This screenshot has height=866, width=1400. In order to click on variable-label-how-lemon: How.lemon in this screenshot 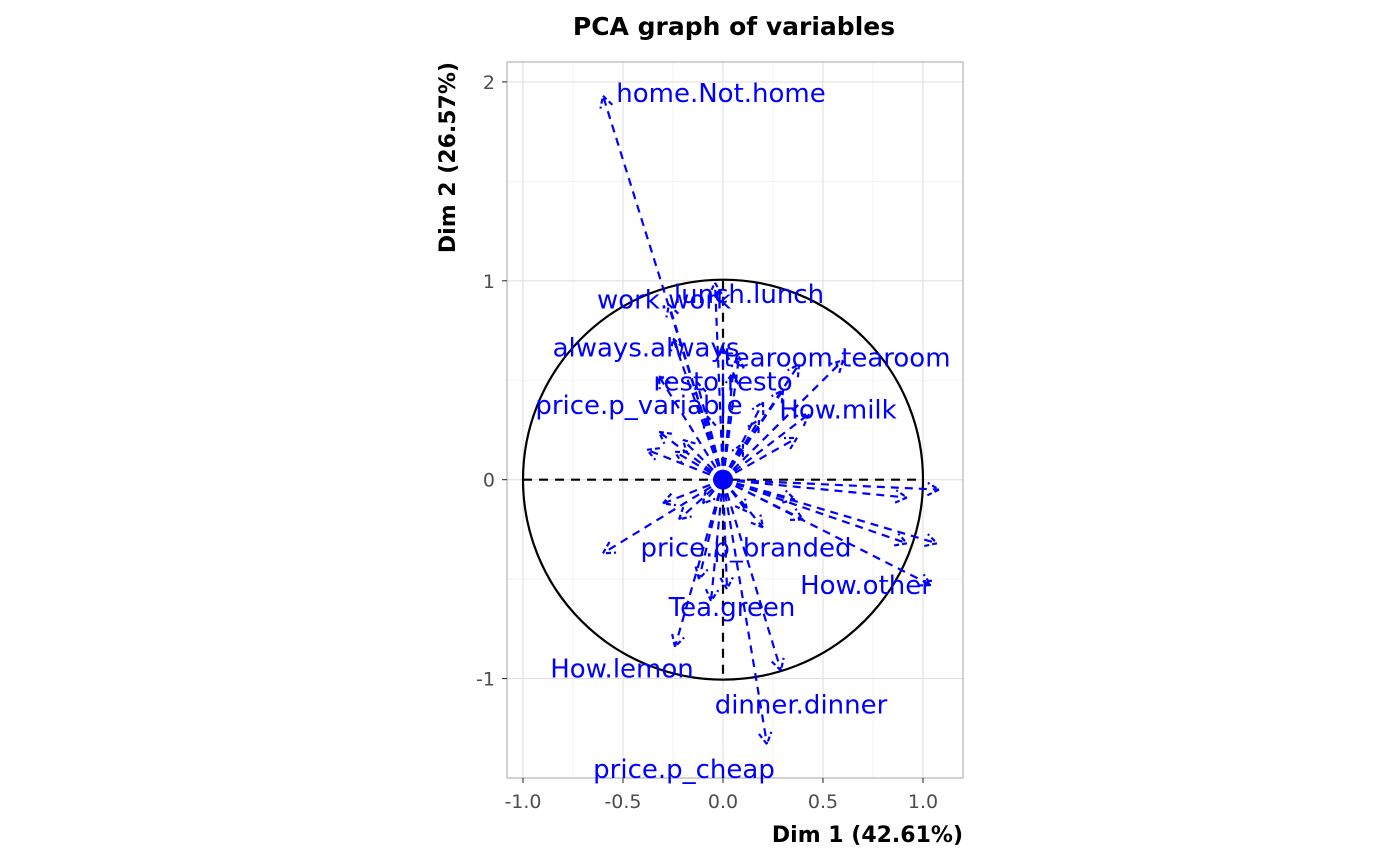, I will do `click(622, 670)`.